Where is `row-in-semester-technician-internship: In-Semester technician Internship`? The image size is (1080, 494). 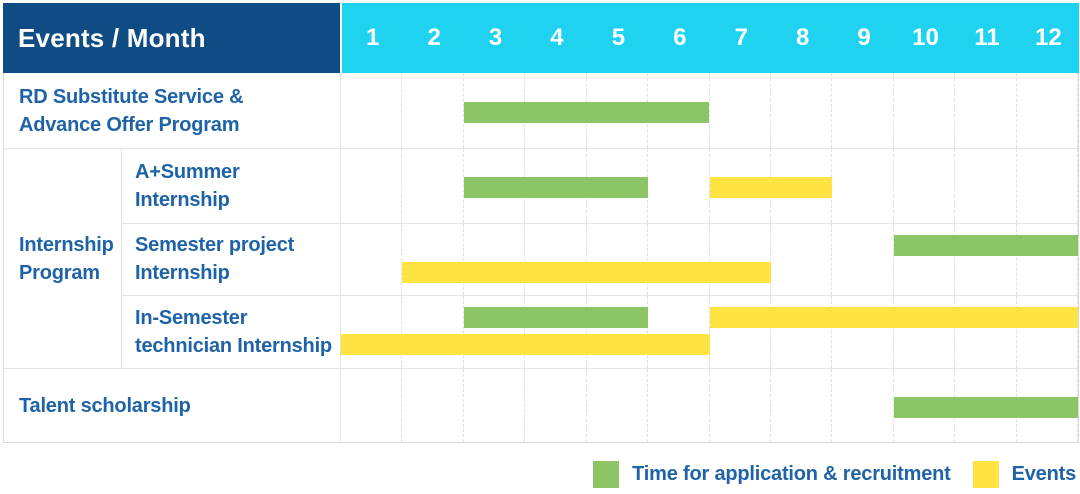
row-in-semester-technician-internship: In-Semester technician Internship is located at coordinates (600, 331).